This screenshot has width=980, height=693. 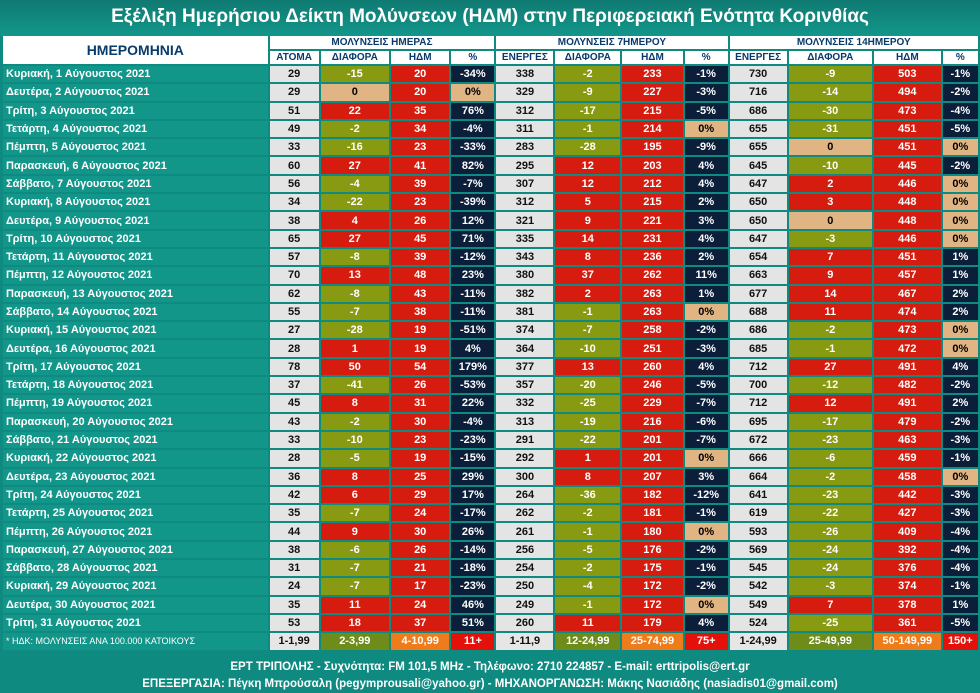 What do you see at coordinates (294, 312) in the screenshot?
I see `day-atoma: 55` at bounding box center [294, 312].